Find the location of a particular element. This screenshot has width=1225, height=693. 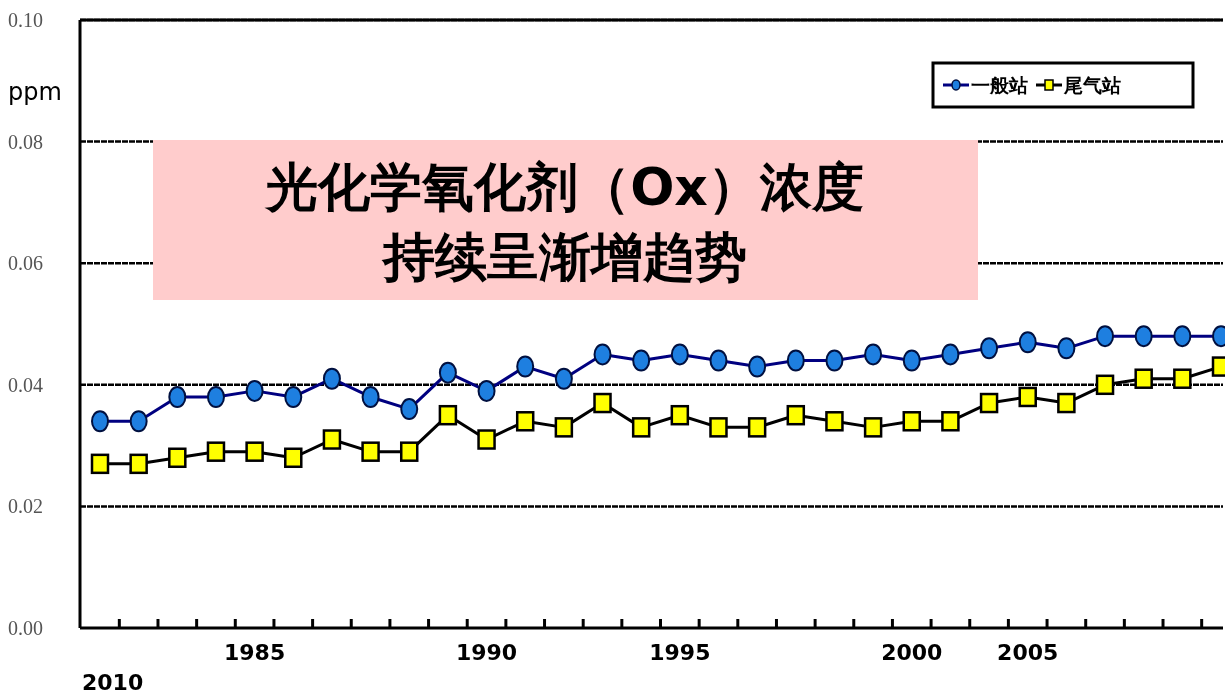

legend-label: 一般站 is located at coordinates (999, 85).